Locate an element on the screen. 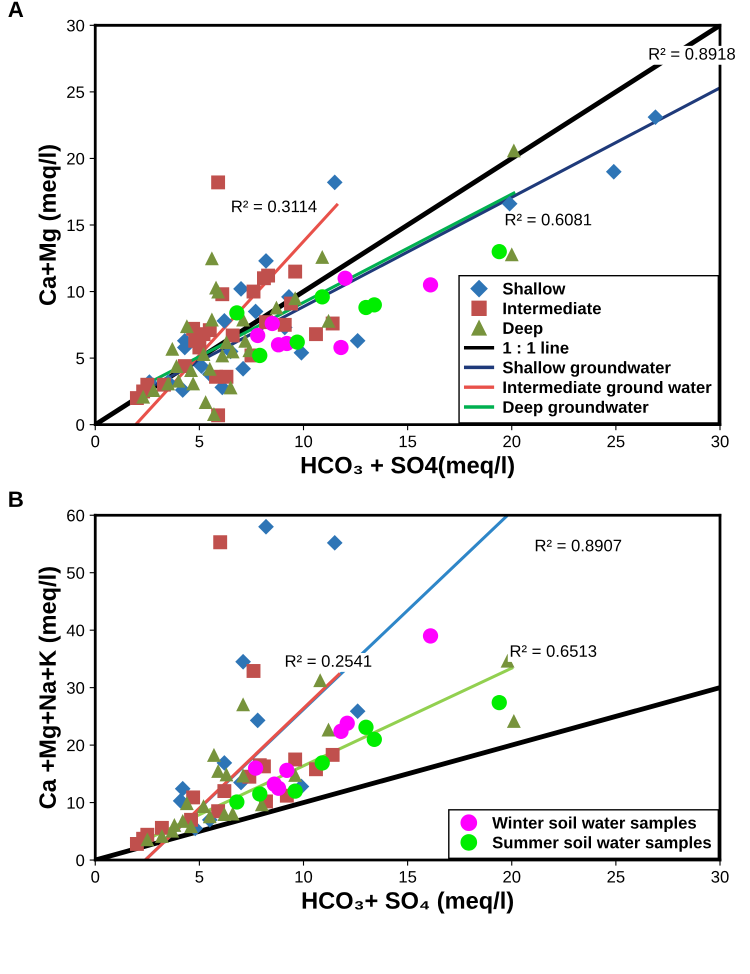  y-tick-label: 15 is located at coordinates (76, 226).